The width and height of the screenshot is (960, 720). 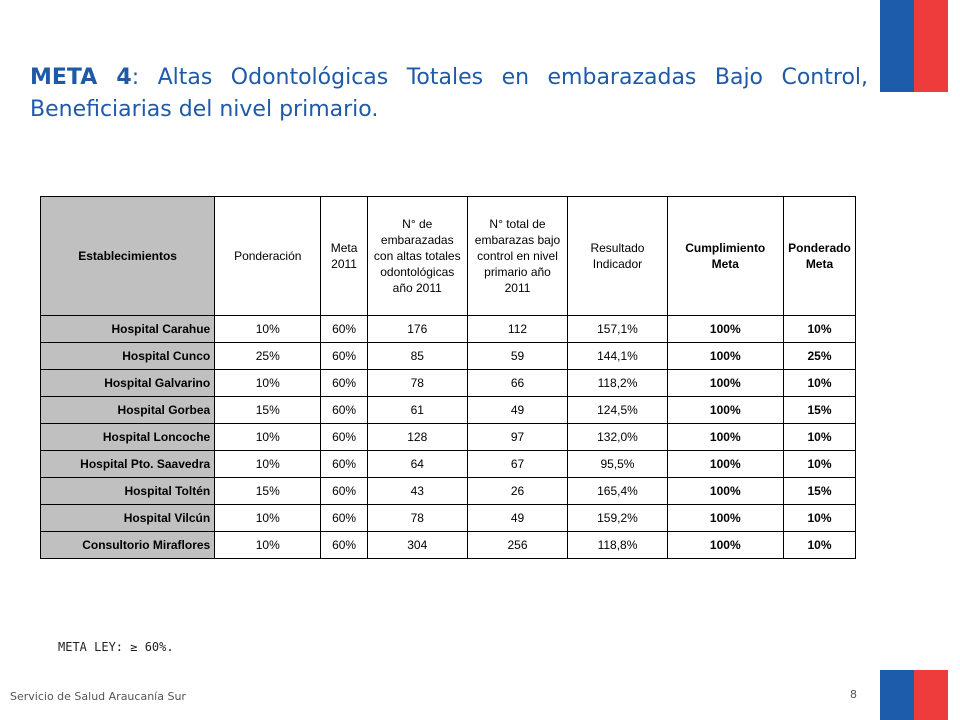 I want to click on cell-bajo-control: 26, so click(x=517, y=491).